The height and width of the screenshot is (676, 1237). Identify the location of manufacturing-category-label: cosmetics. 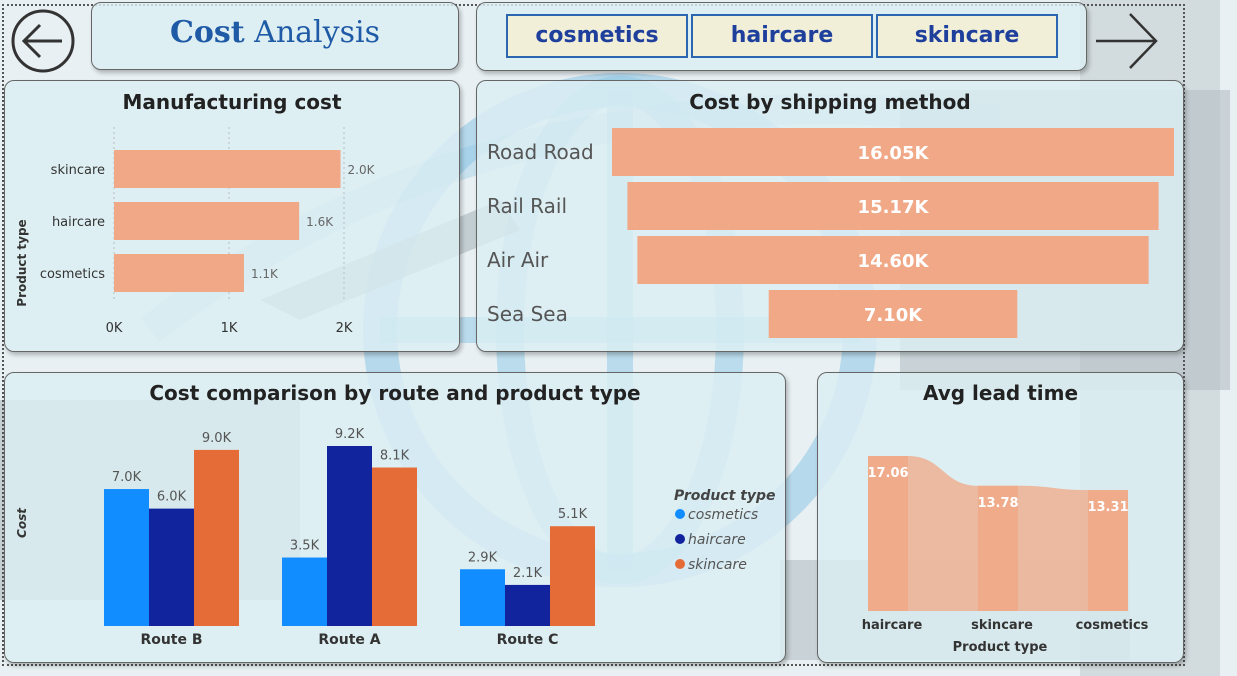
(72, 274).